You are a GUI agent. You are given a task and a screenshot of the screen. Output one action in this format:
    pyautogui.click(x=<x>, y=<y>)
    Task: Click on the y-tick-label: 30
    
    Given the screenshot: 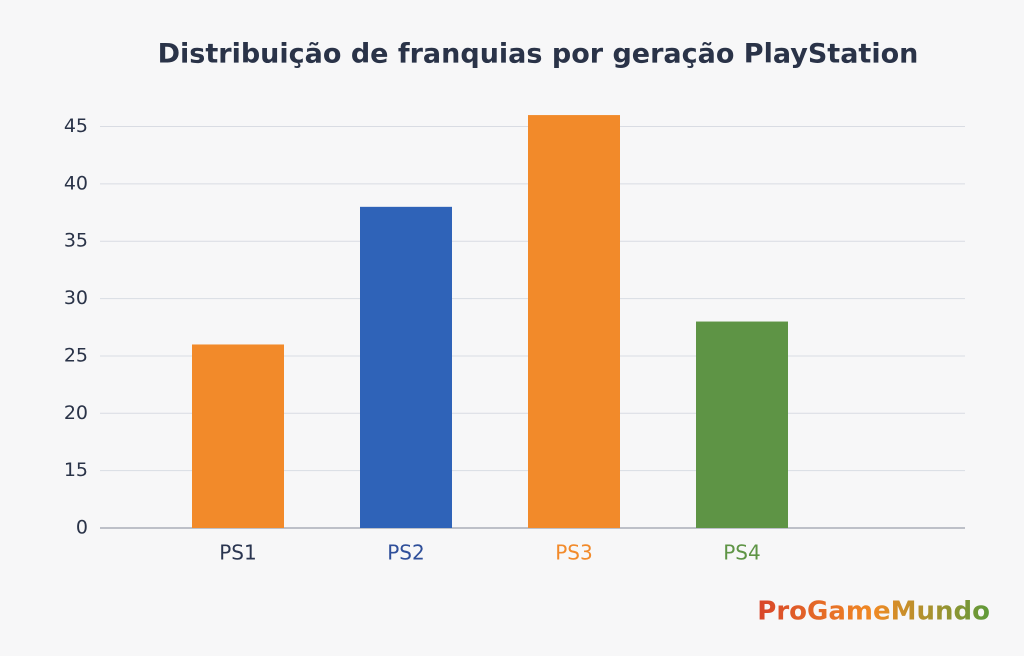 What is the action you would take?
    pyautogui.click(x=76, y=298)
    